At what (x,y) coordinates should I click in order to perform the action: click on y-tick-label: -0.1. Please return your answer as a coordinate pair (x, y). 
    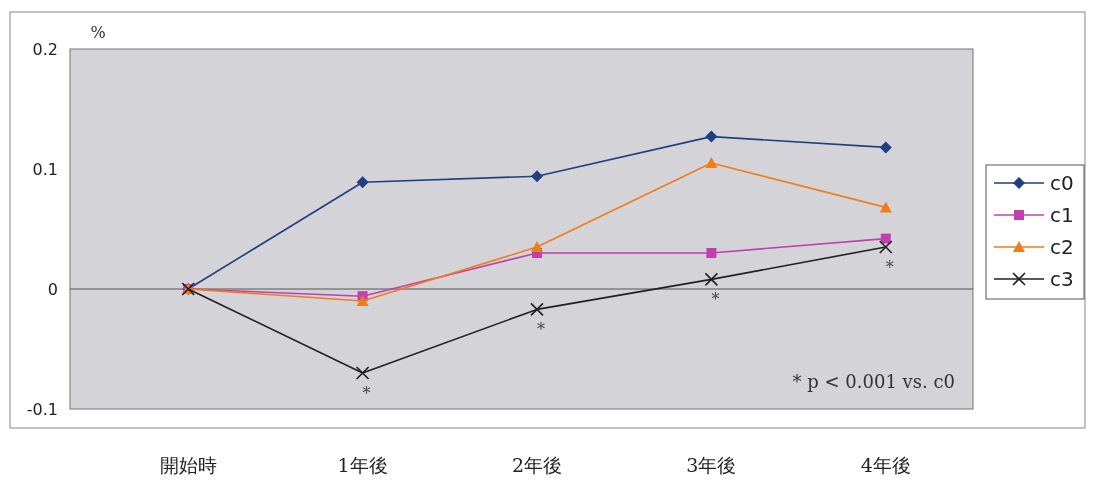
    Looking at the image, I should click on (42, 409).